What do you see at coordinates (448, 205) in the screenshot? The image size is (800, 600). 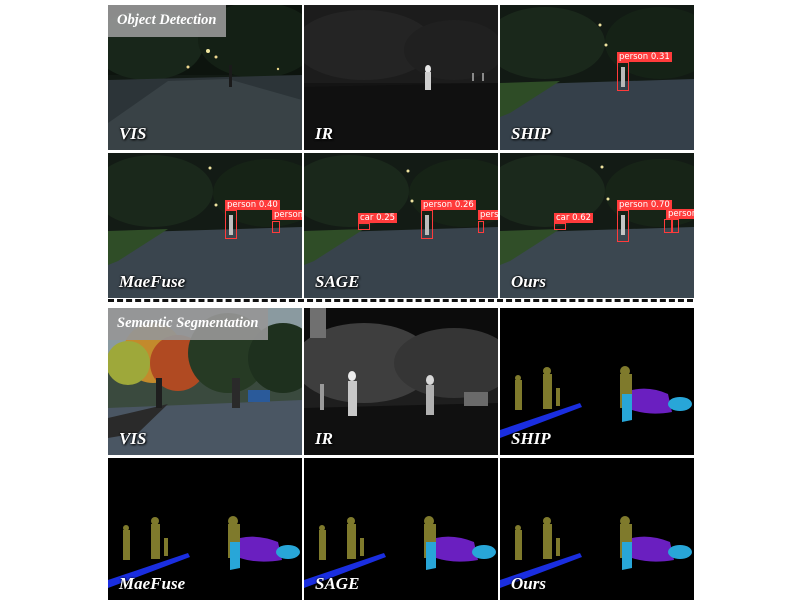 I see `detection-tag: person 0.26` at bounding box center [448, 205].